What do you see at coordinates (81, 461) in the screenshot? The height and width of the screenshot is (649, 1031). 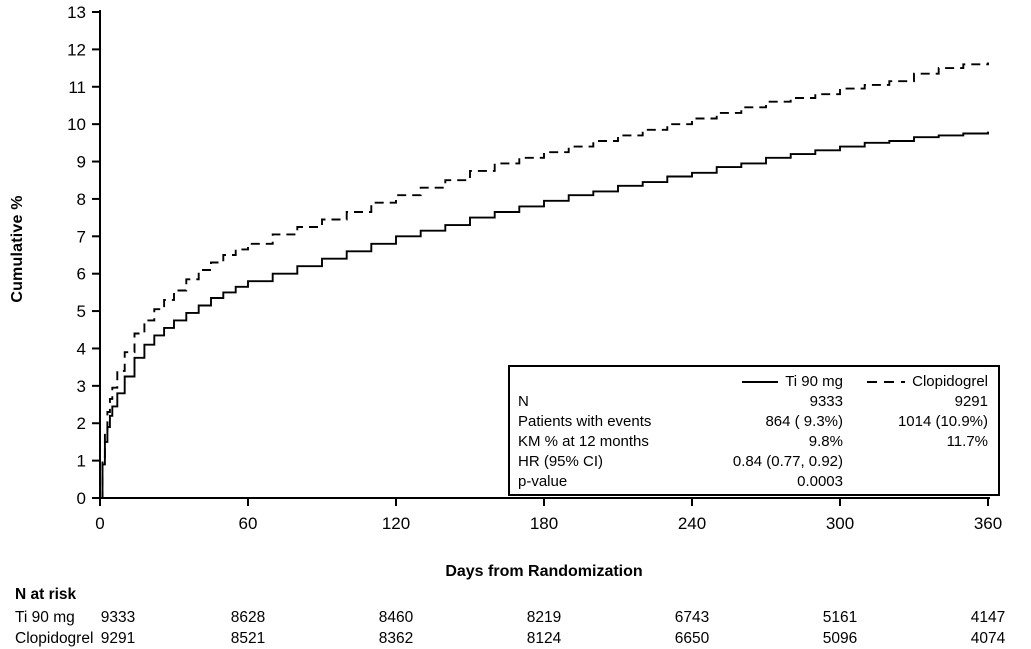 I see `y-tick-label: 1` at bounding box center [81, 461].